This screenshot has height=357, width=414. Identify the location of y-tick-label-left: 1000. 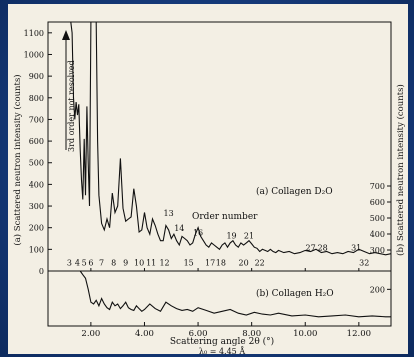
(34, 54).